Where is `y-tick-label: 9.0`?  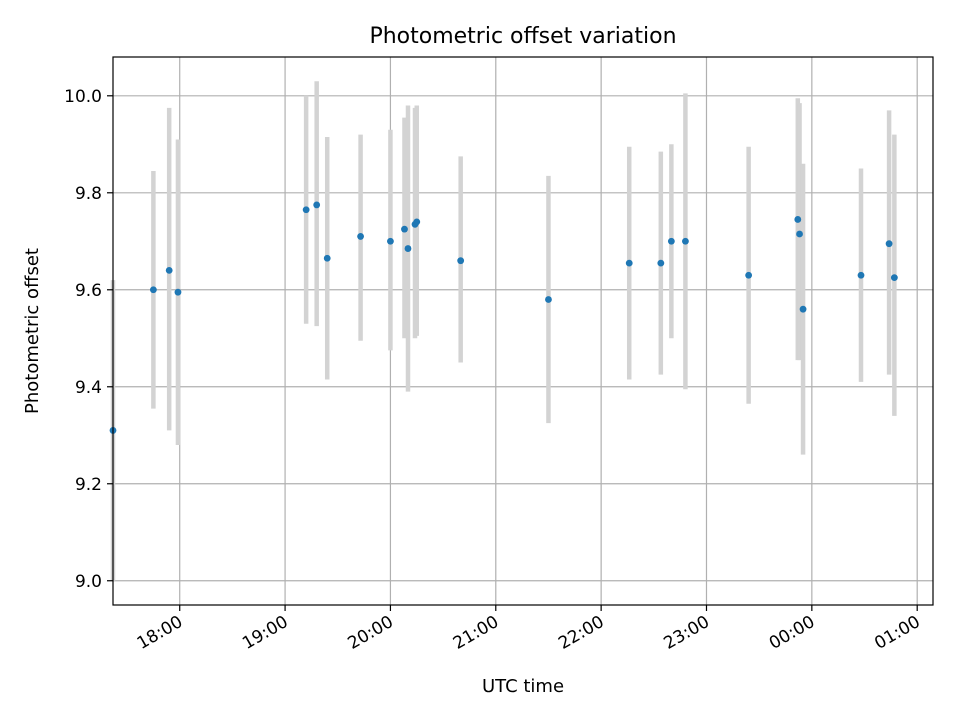
y-tick-label: 9.0 is located at coordinates (88, 582).